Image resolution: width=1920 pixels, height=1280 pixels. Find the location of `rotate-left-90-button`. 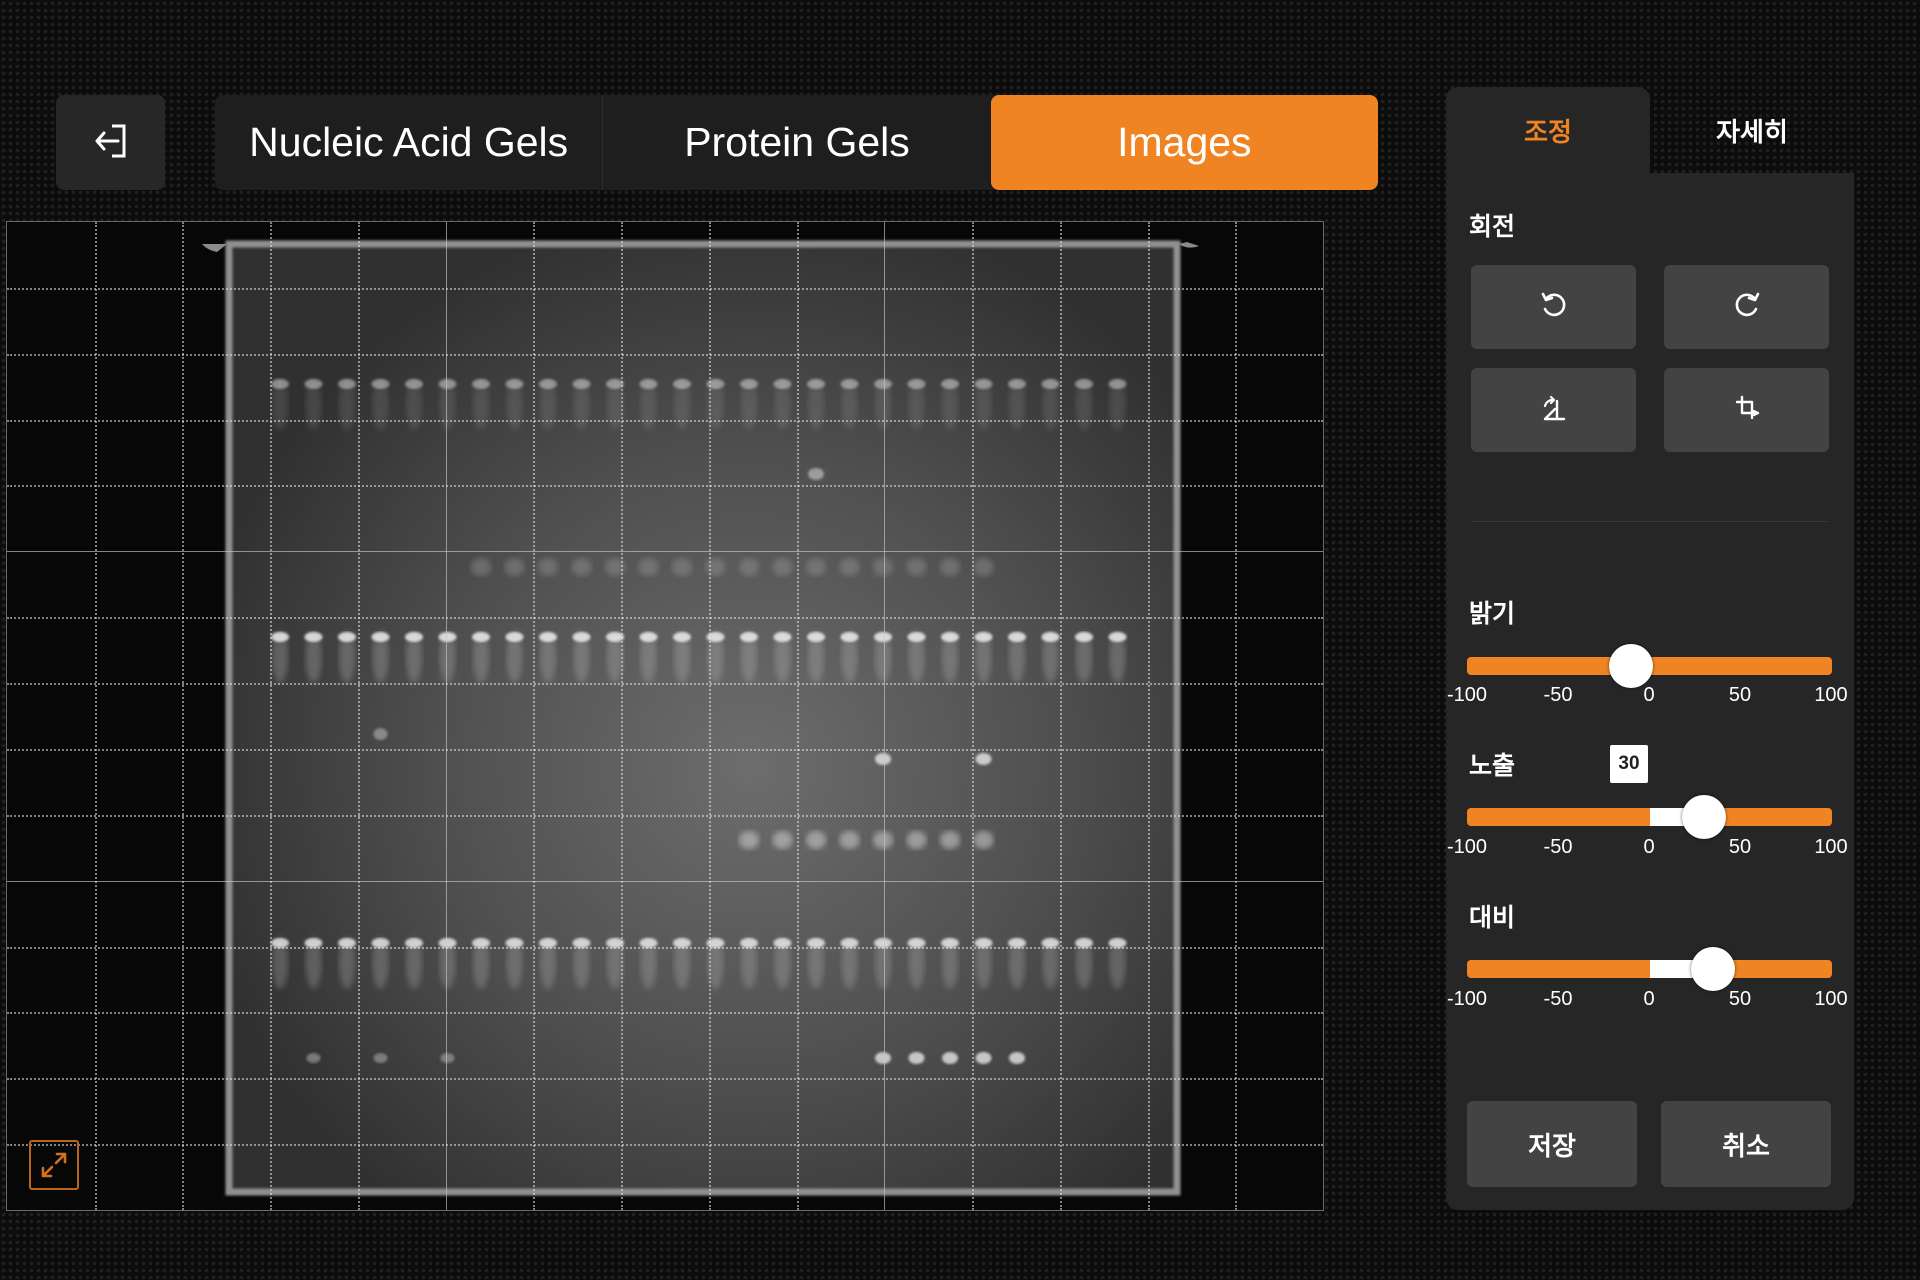

rotate-left-90-button is located at coordinates (1553, 410).